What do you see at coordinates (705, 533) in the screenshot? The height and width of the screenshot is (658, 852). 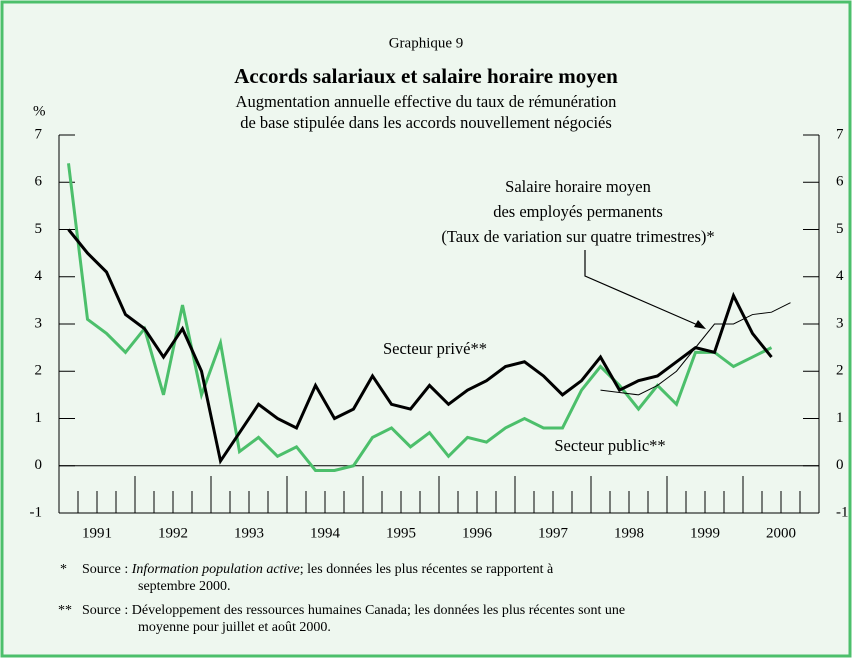 I see `x-tick-label: 1999` at bounding box center [705, 533].